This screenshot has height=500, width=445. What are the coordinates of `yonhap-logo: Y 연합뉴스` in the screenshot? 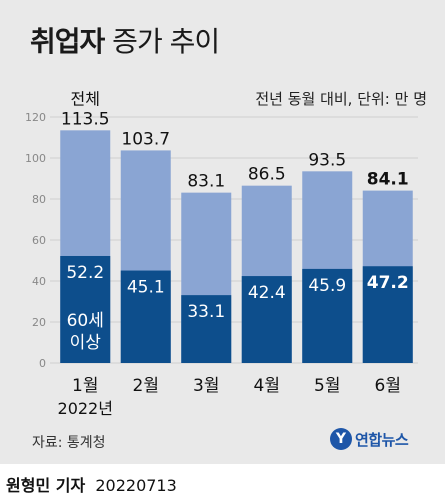 It's located at (369, 439).